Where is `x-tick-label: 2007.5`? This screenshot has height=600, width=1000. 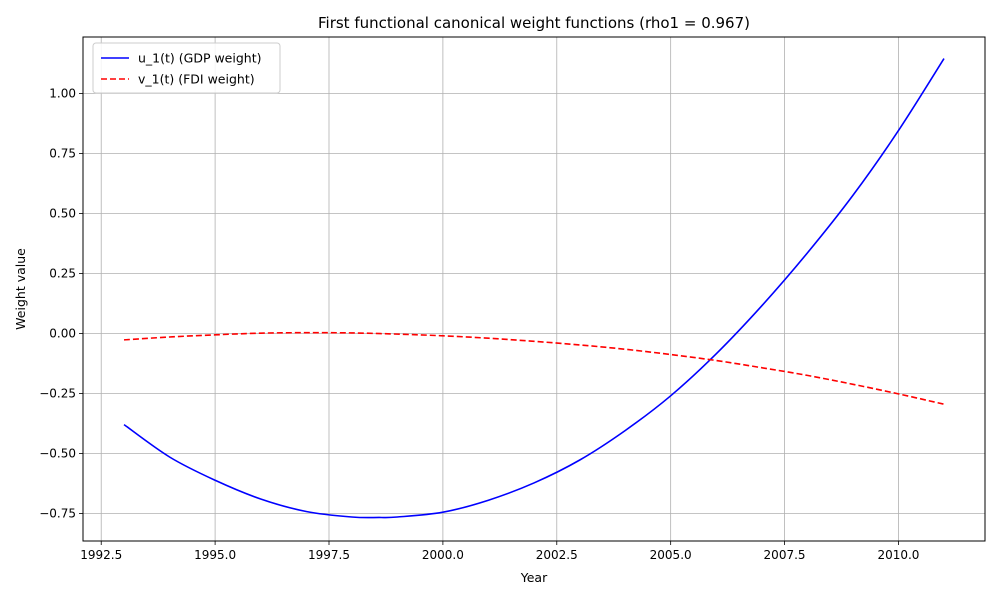
x-tick-label: 2007.5 is located at coordinates (785, 555).